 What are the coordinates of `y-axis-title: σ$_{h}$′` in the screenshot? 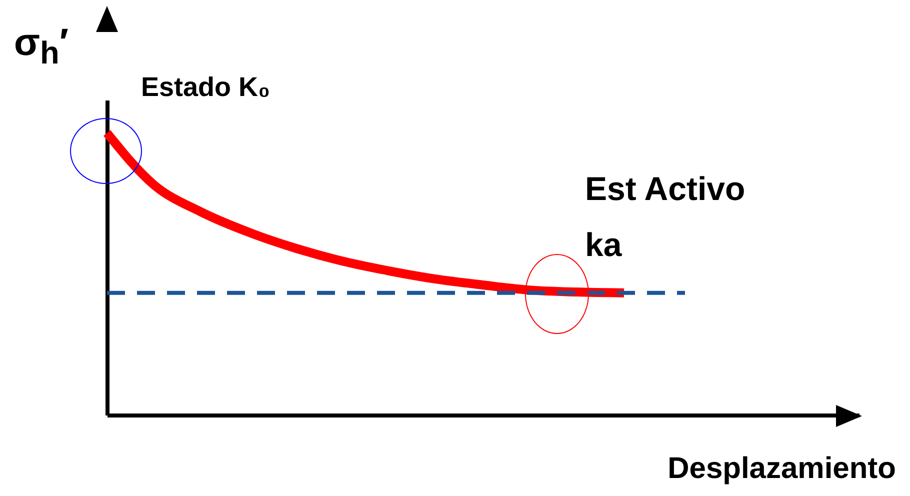 It's located at (41, 47).